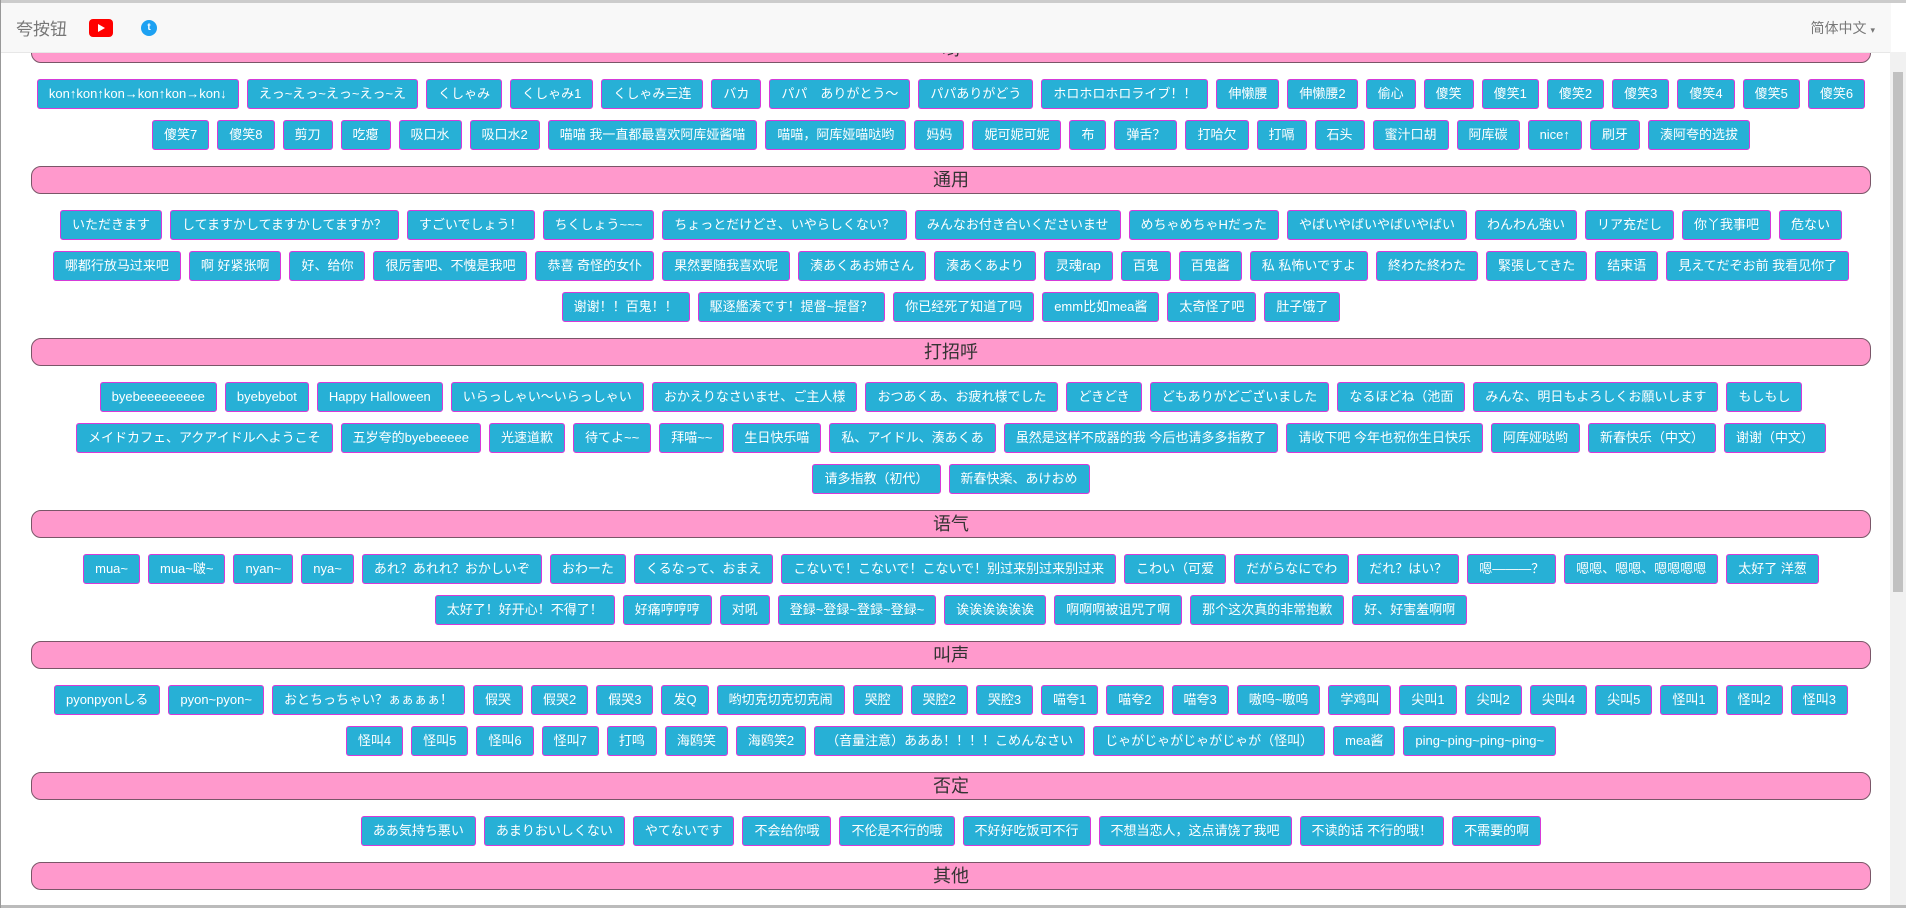 This screenshot has width=1906, height=911. I want to click on sound-button: おかえりなさいませ、ご主人様, so click(754, 397).